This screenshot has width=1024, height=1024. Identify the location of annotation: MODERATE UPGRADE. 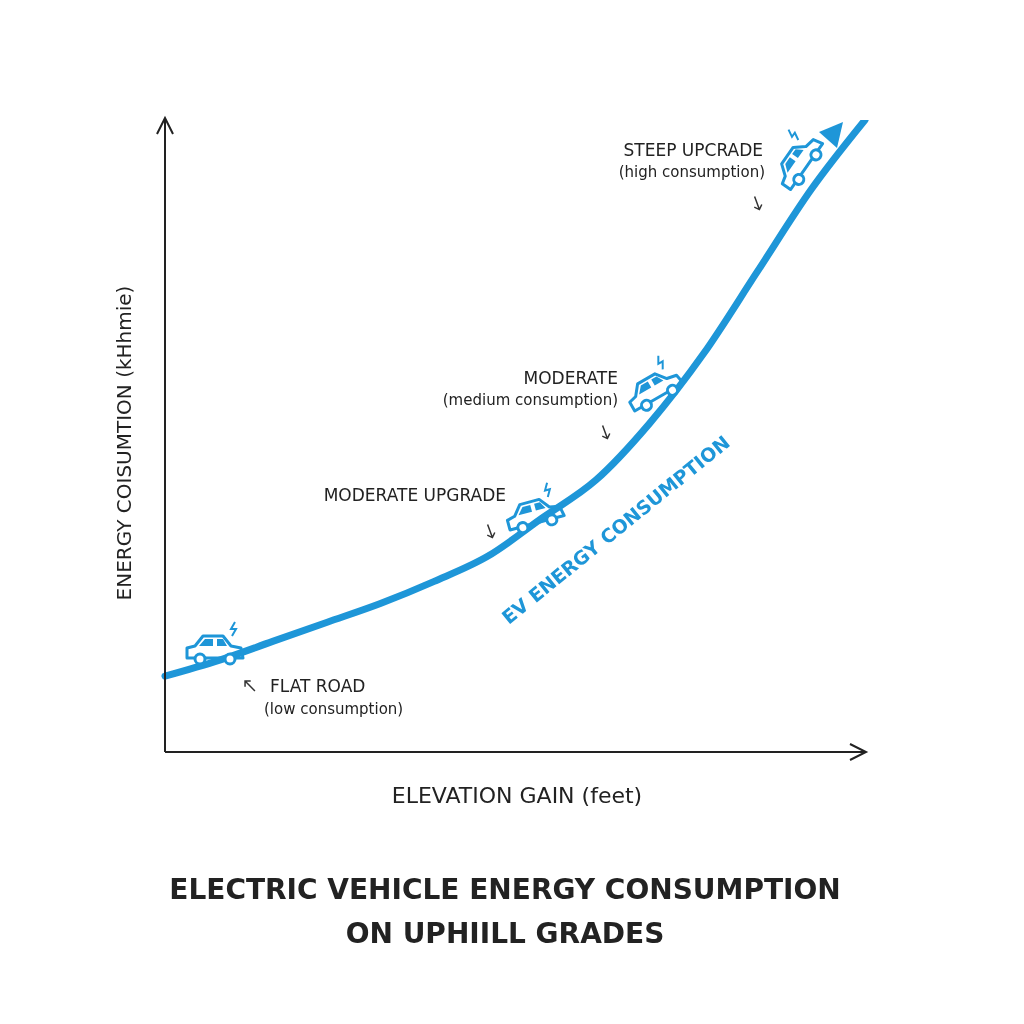
(414, 495).